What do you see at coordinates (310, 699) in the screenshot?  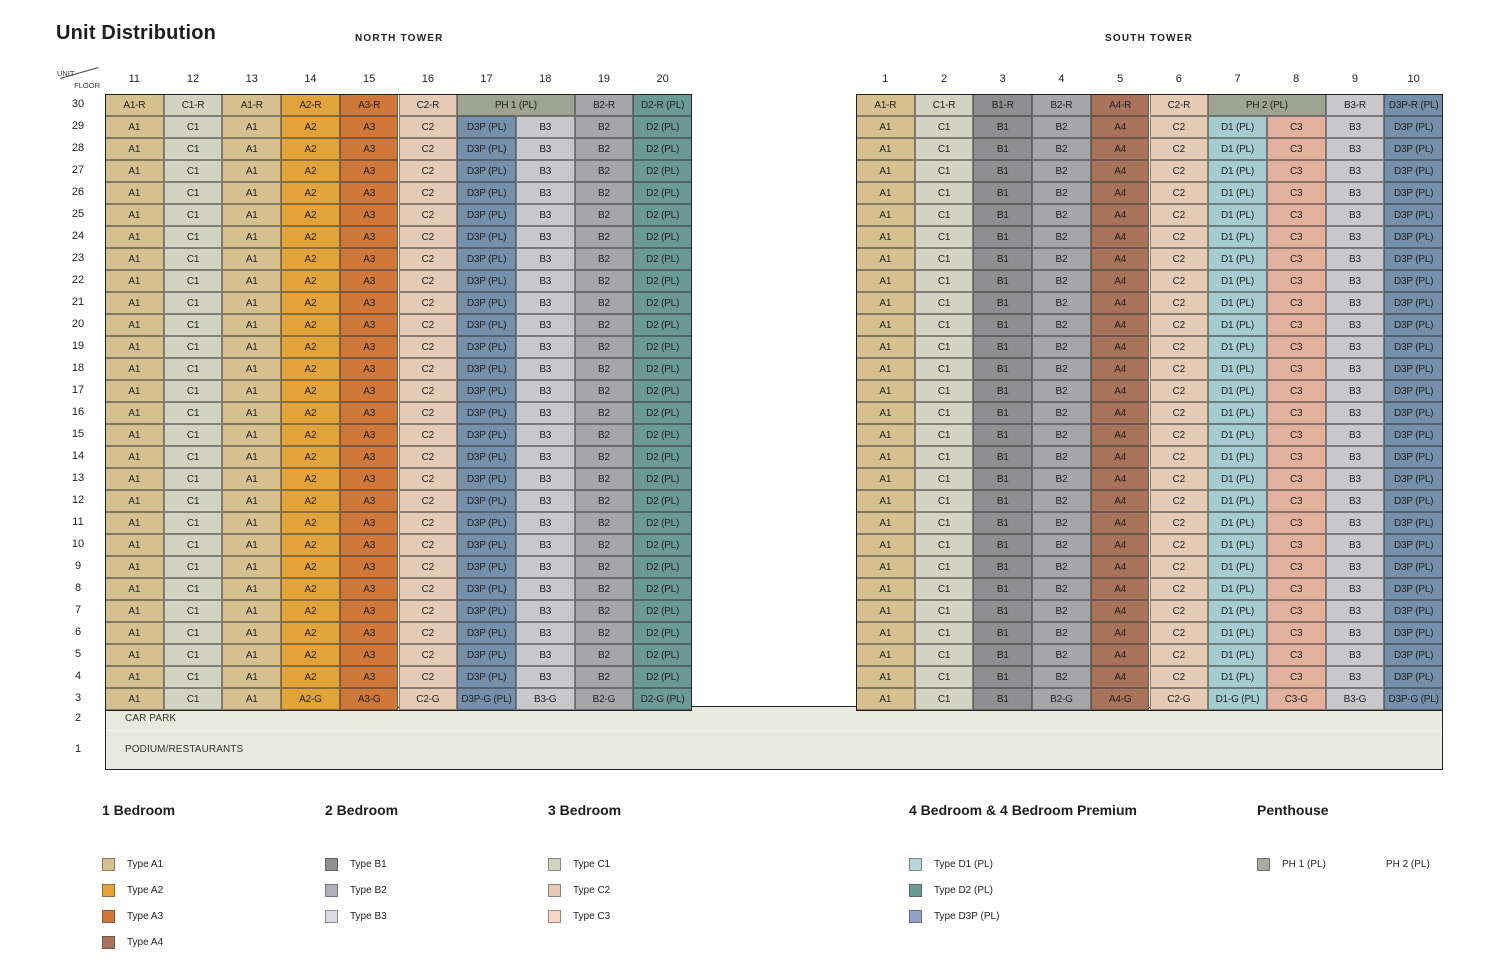 I see `unit-cell: A2-G` at bounding box center [310, 699].